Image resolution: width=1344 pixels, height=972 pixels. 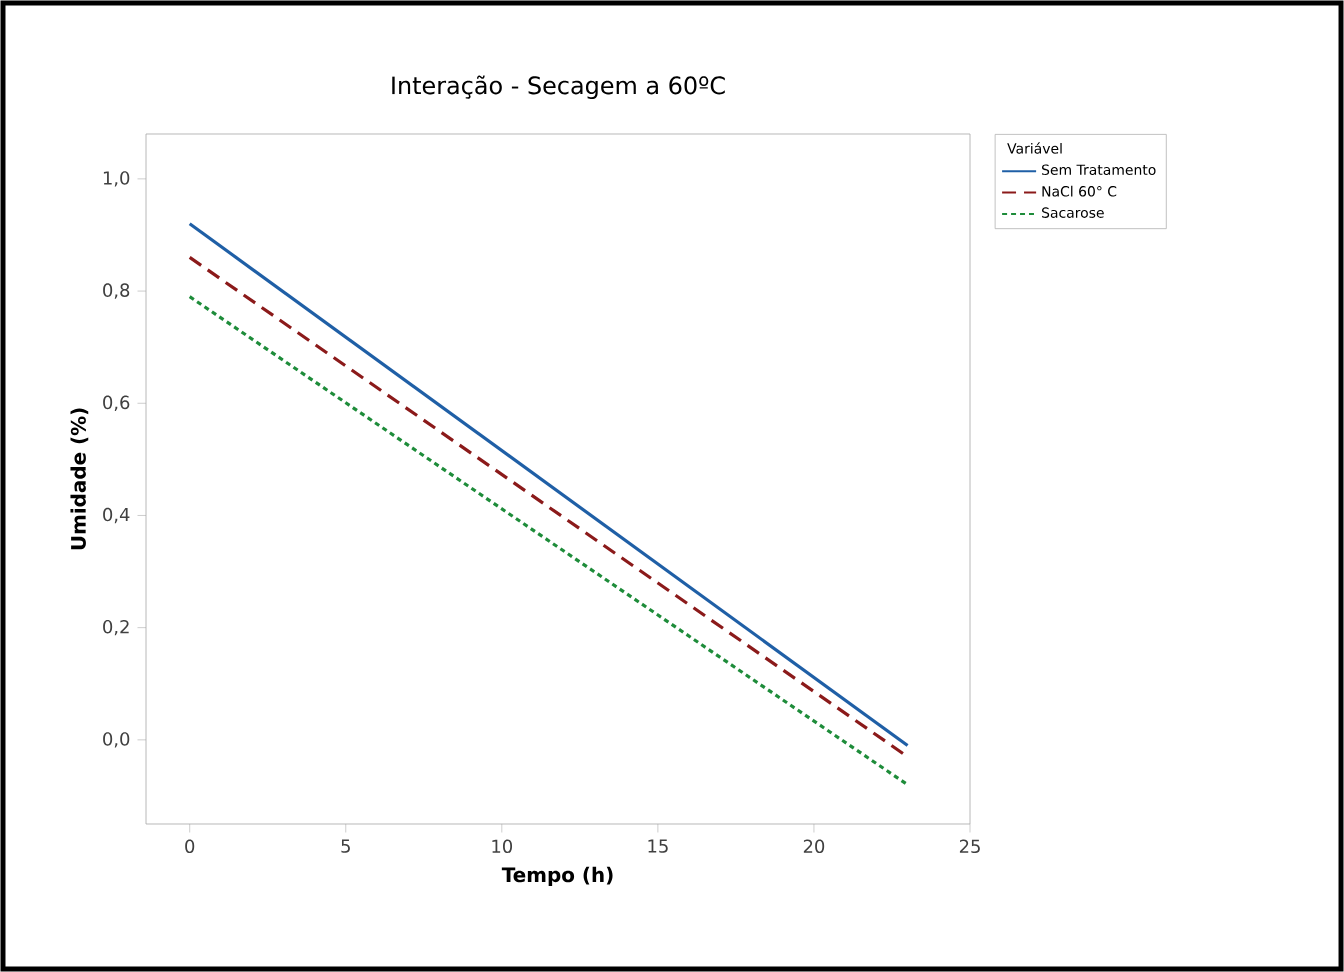 What do you see at coordinates (557, 876) in the screenshot?
I see `x-axis-title: Tempo (h)` at bounding box center [557, 876].